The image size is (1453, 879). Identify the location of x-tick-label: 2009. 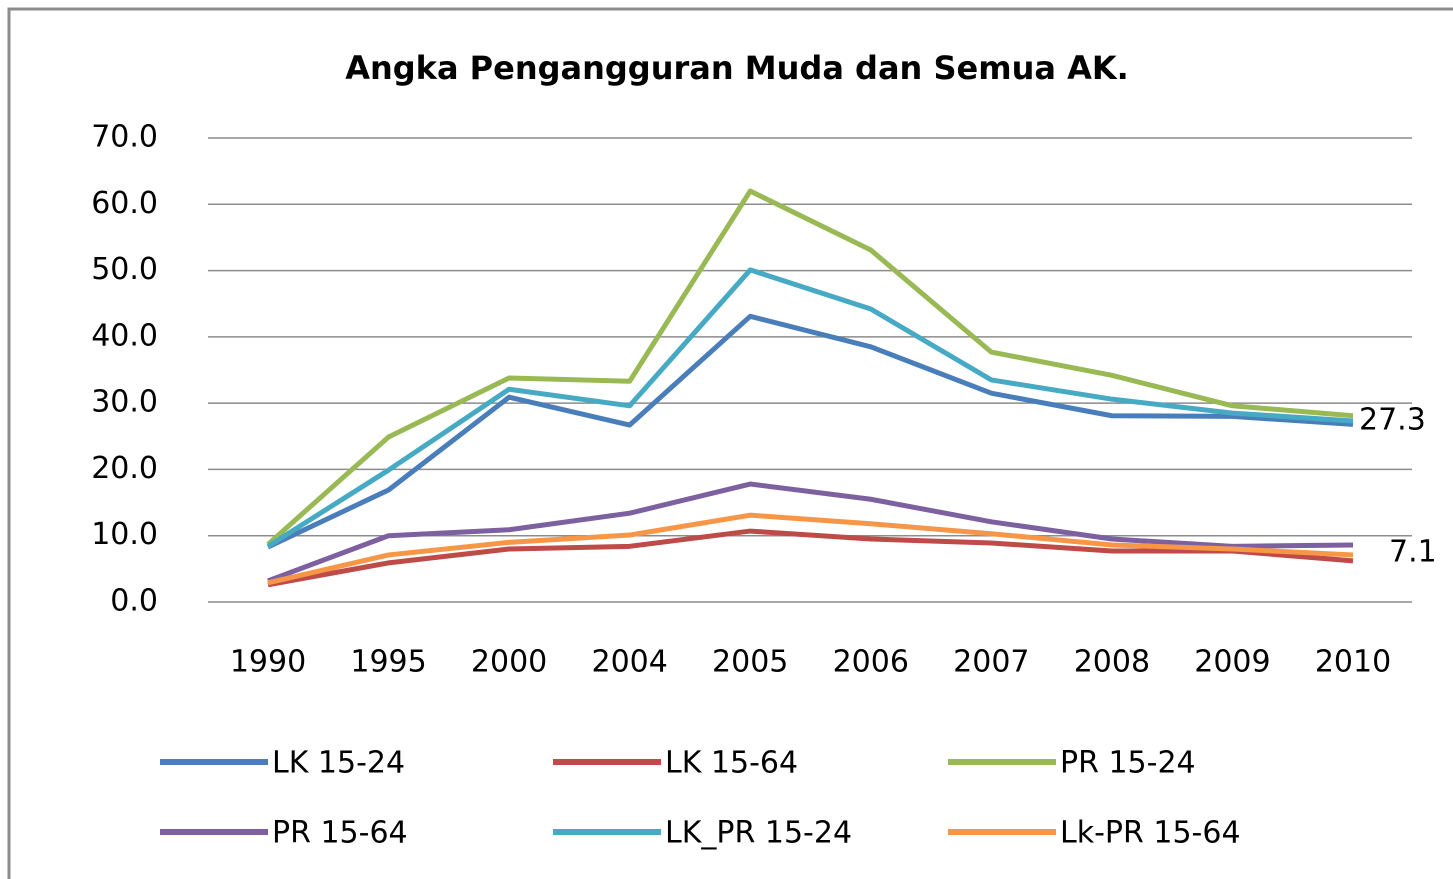
(1232, 662).